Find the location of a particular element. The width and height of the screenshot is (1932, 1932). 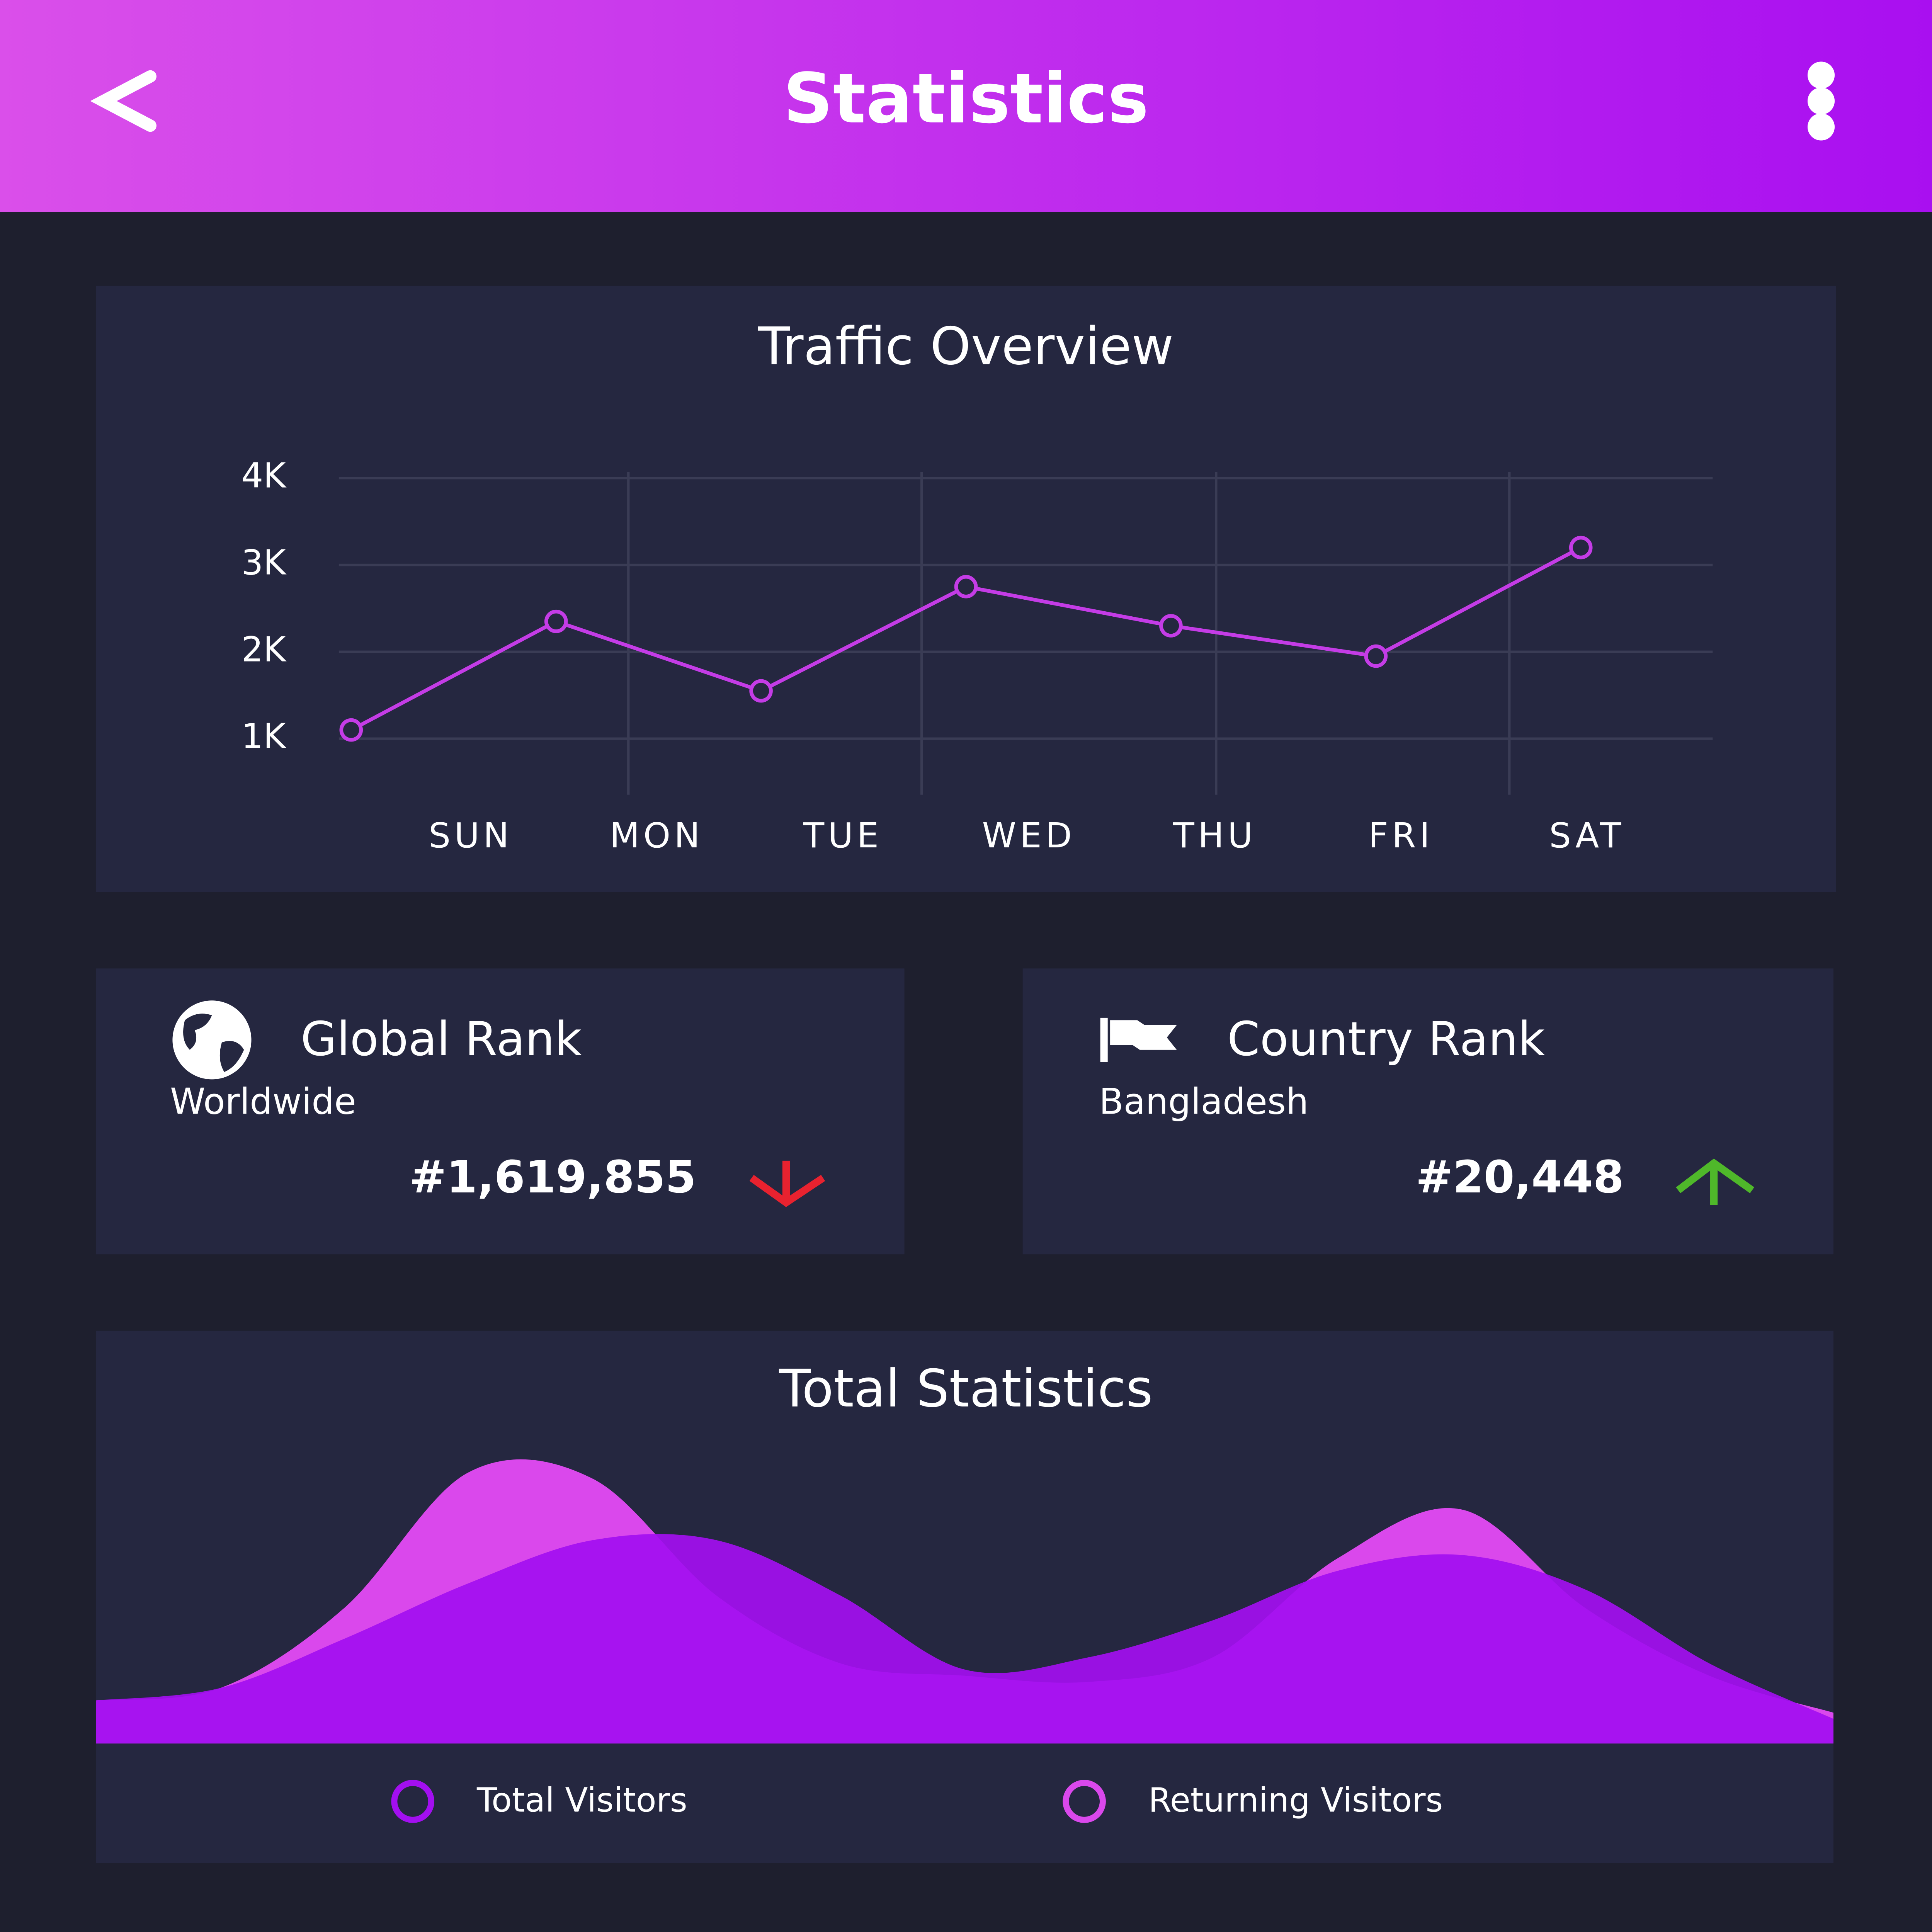

rank-title: Global Rank is located at coordinates (442, 1039).